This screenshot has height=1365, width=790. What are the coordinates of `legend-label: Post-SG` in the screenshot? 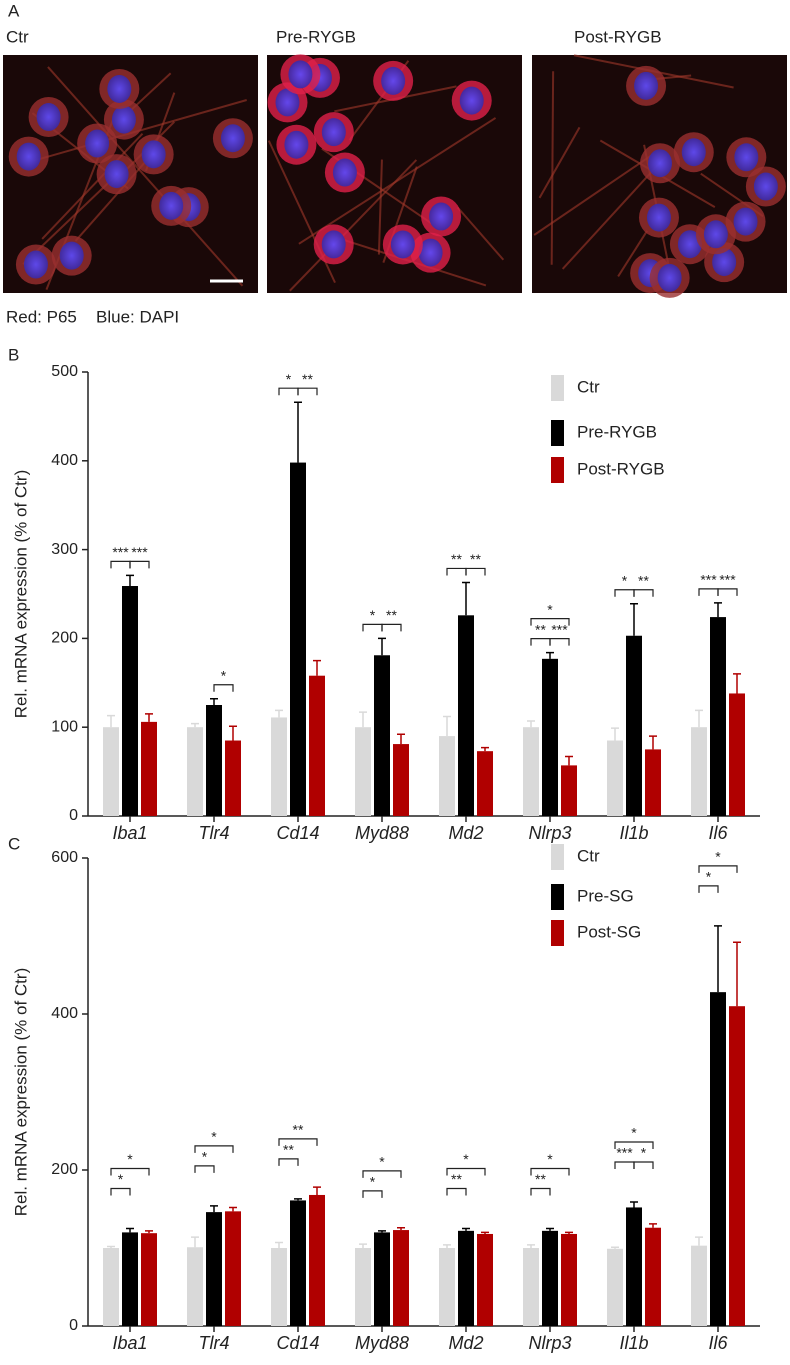 It's located at (609, 931).